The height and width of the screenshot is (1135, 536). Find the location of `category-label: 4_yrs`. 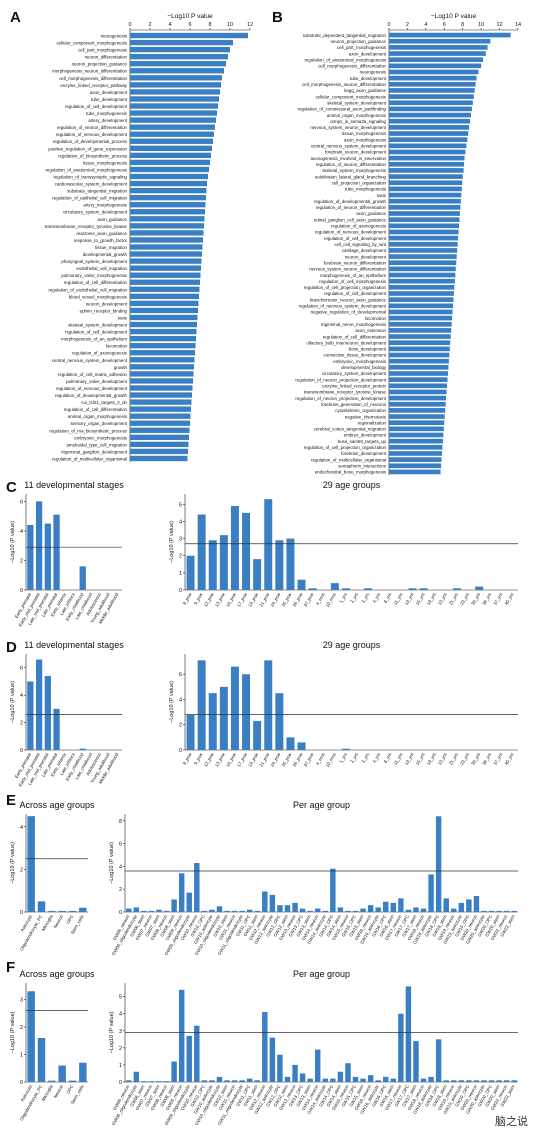

category-label: 4_yrs is located at coordinates (377, 757).